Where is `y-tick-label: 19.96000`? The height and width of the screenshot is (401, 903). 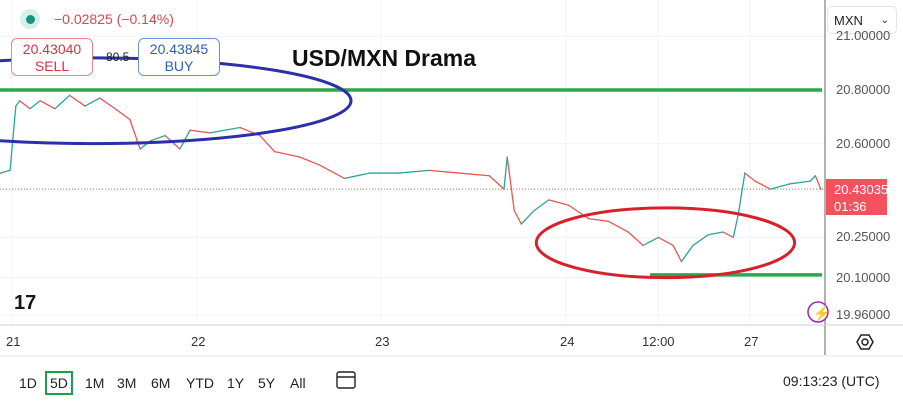 y-tick-label: 19.96000 is located at coordinates (863, 315).